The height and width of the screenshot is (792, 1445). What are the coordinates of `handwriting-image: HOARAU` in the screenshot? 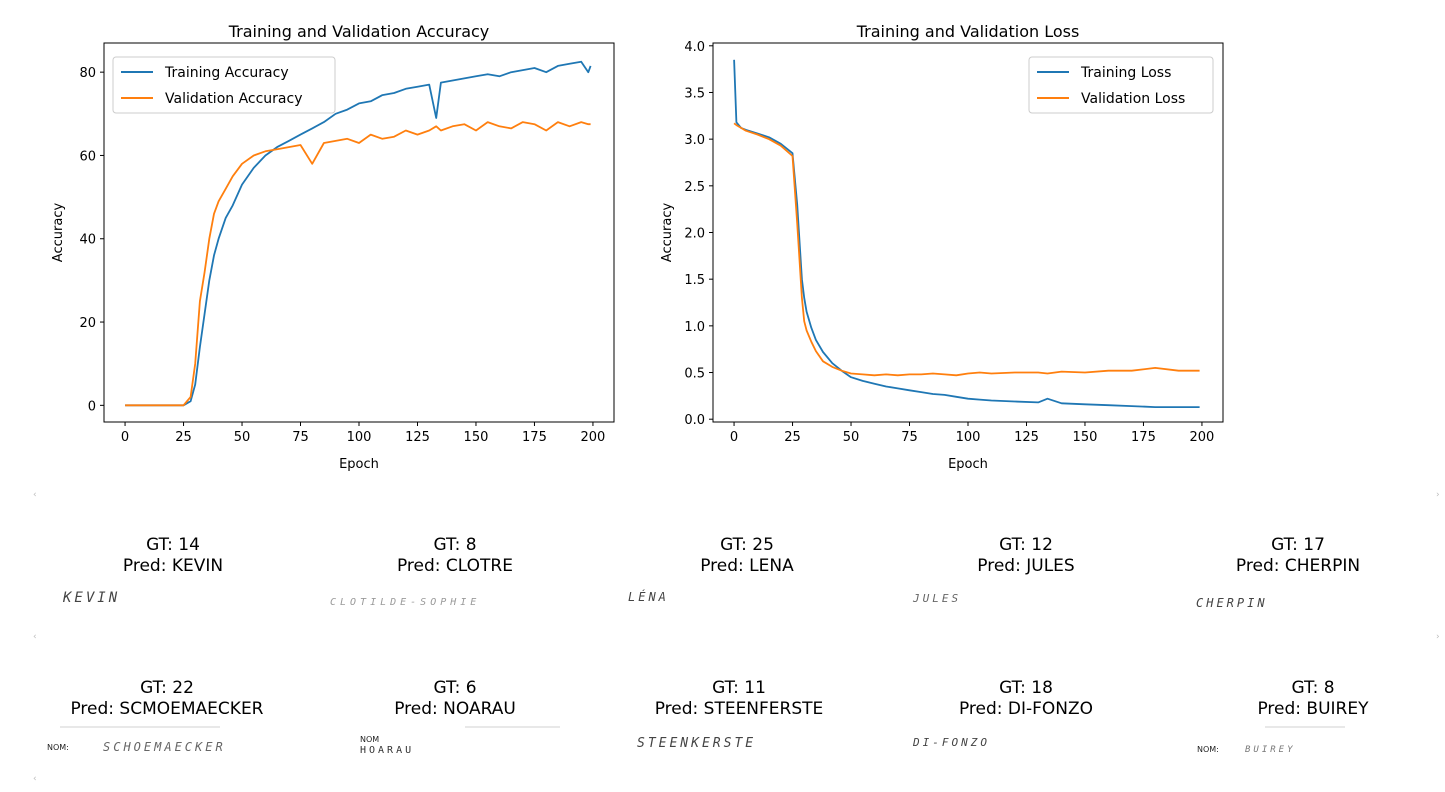 It's located at (387, 750).